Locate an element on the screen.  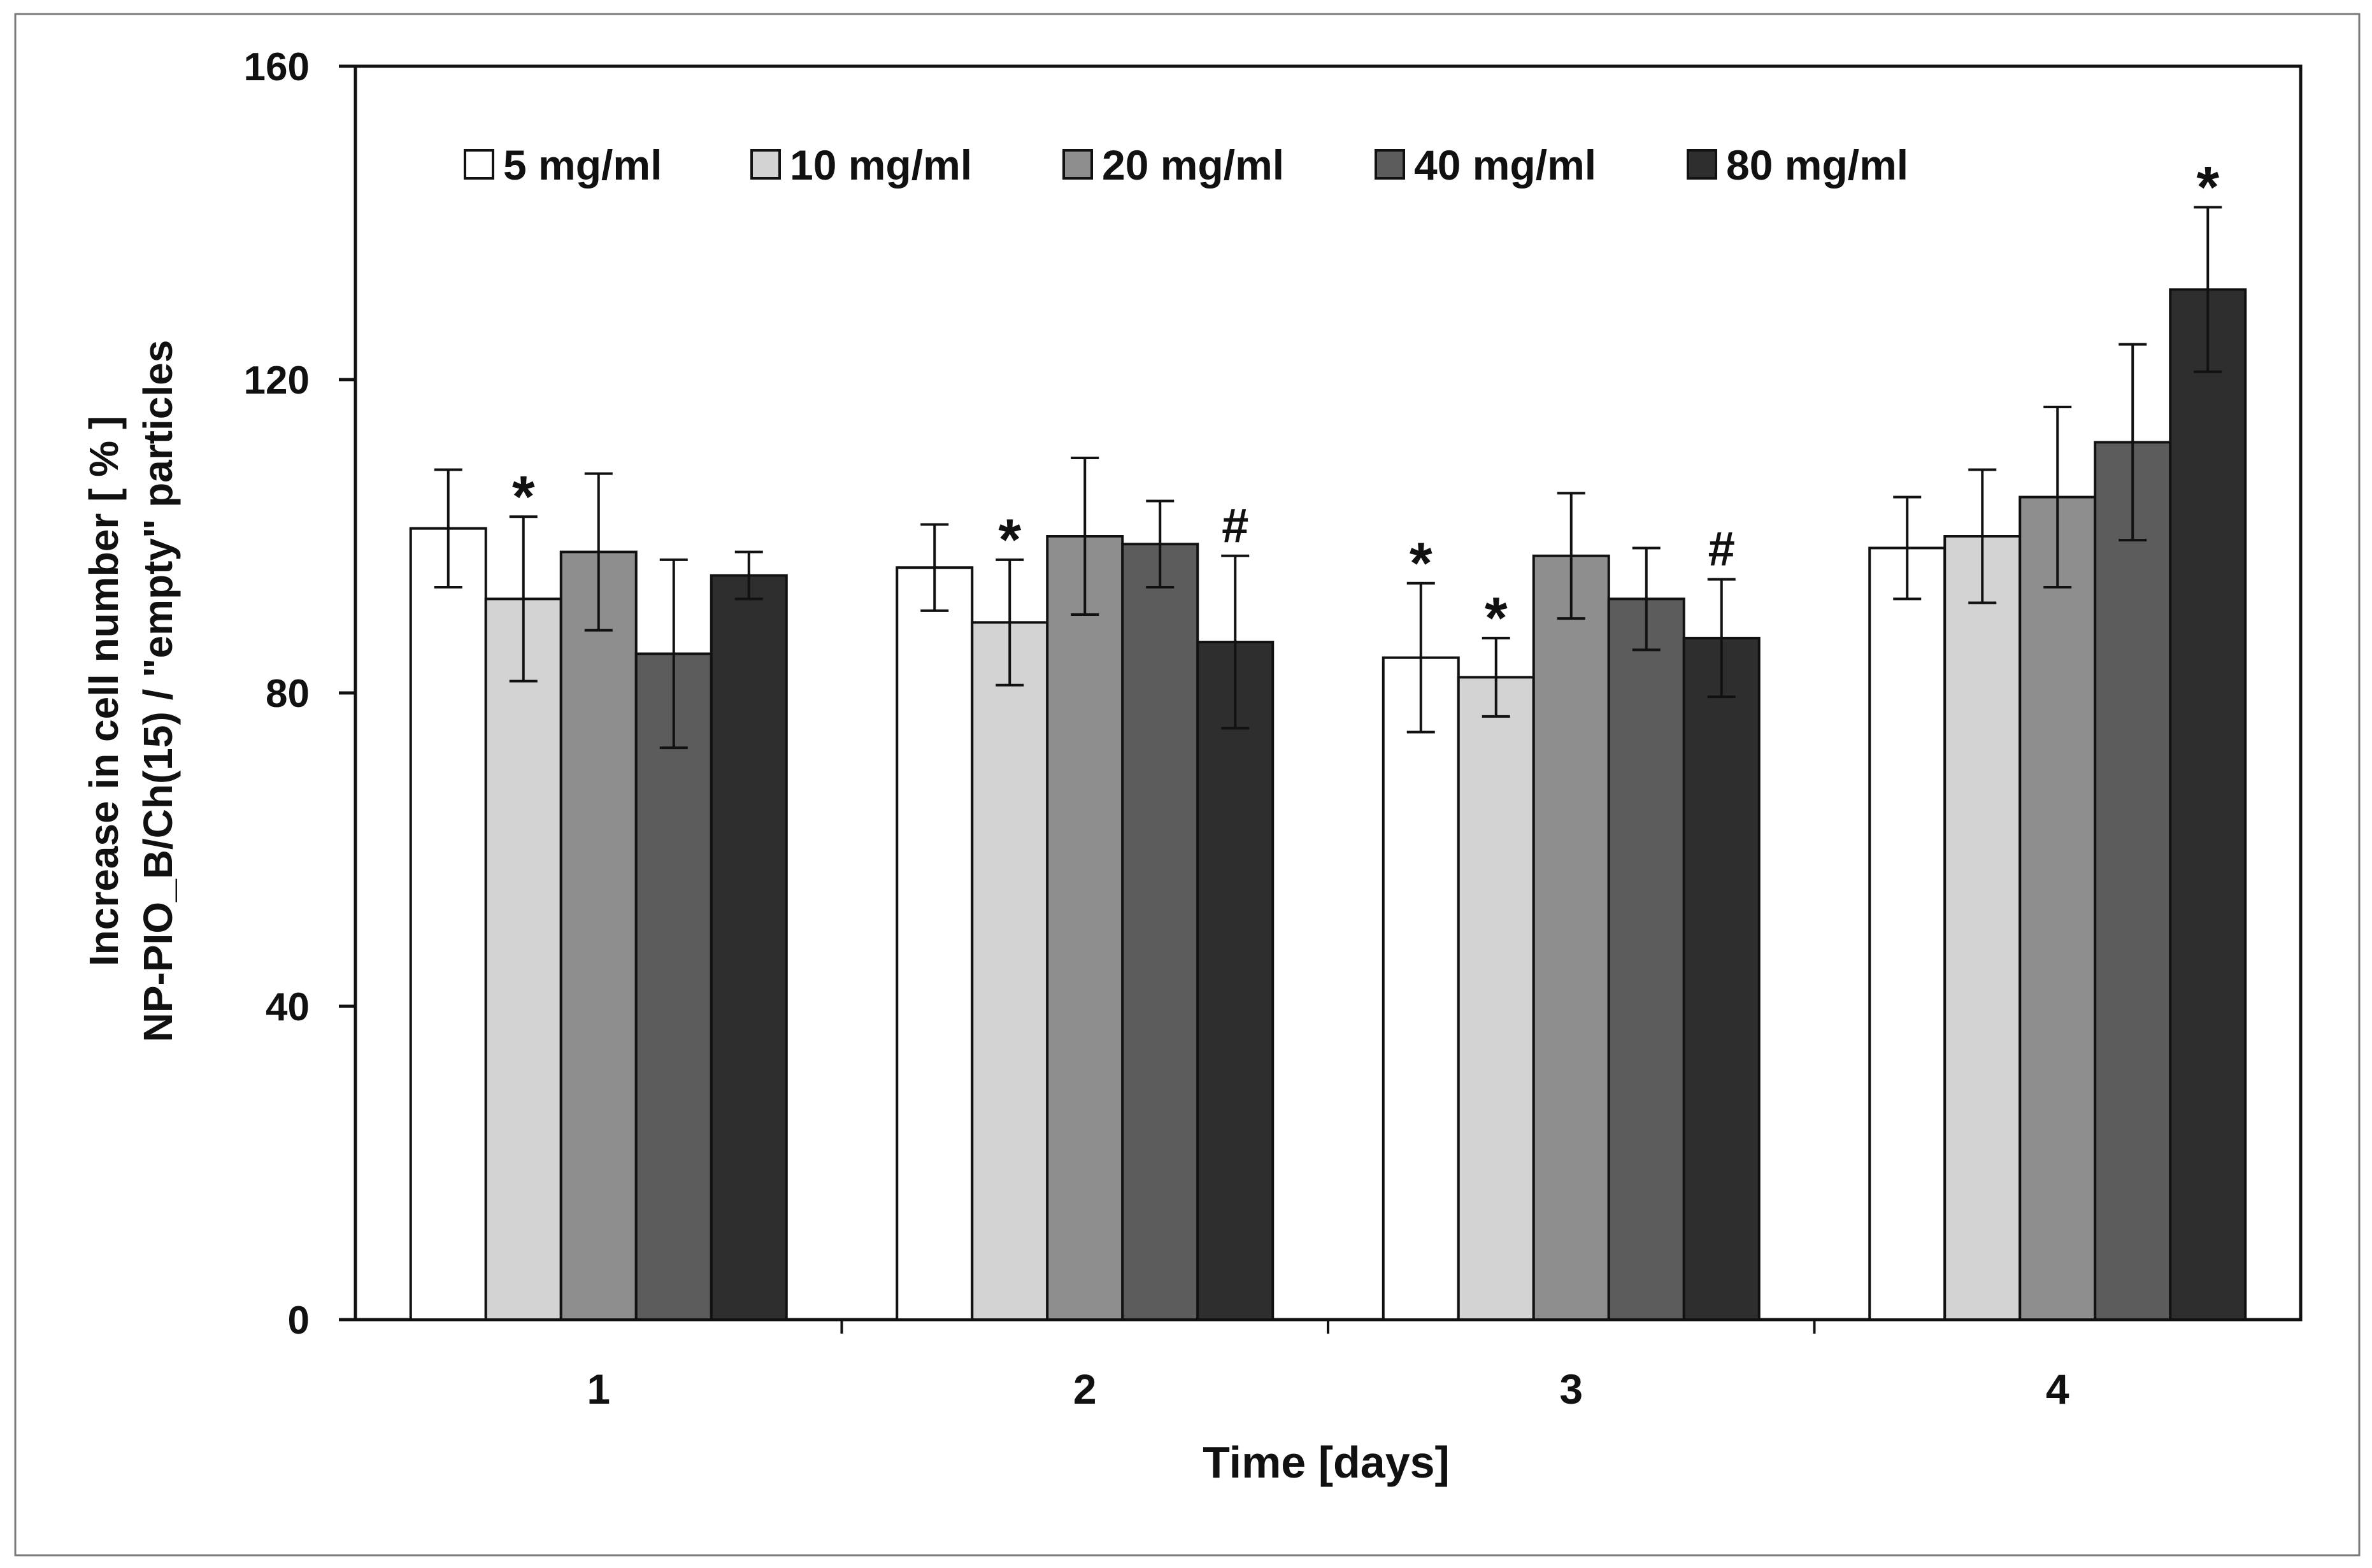
x-tick-label: 2 is located at coordinates (1085, 1389).